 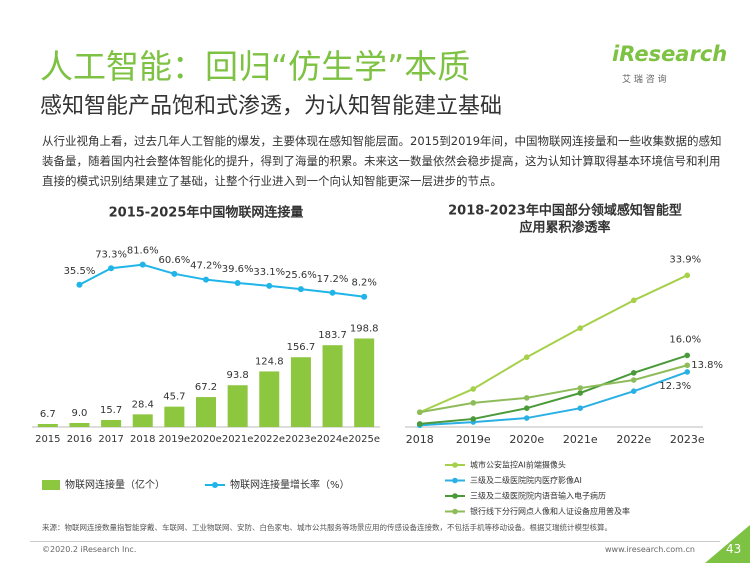 What do you see at coordinates (271, 106) in the screenshot?
I see `slide-subtitle: 感知智能产品饱和式渗透，为认知智能建立基础` at bounding box center [271, 106].